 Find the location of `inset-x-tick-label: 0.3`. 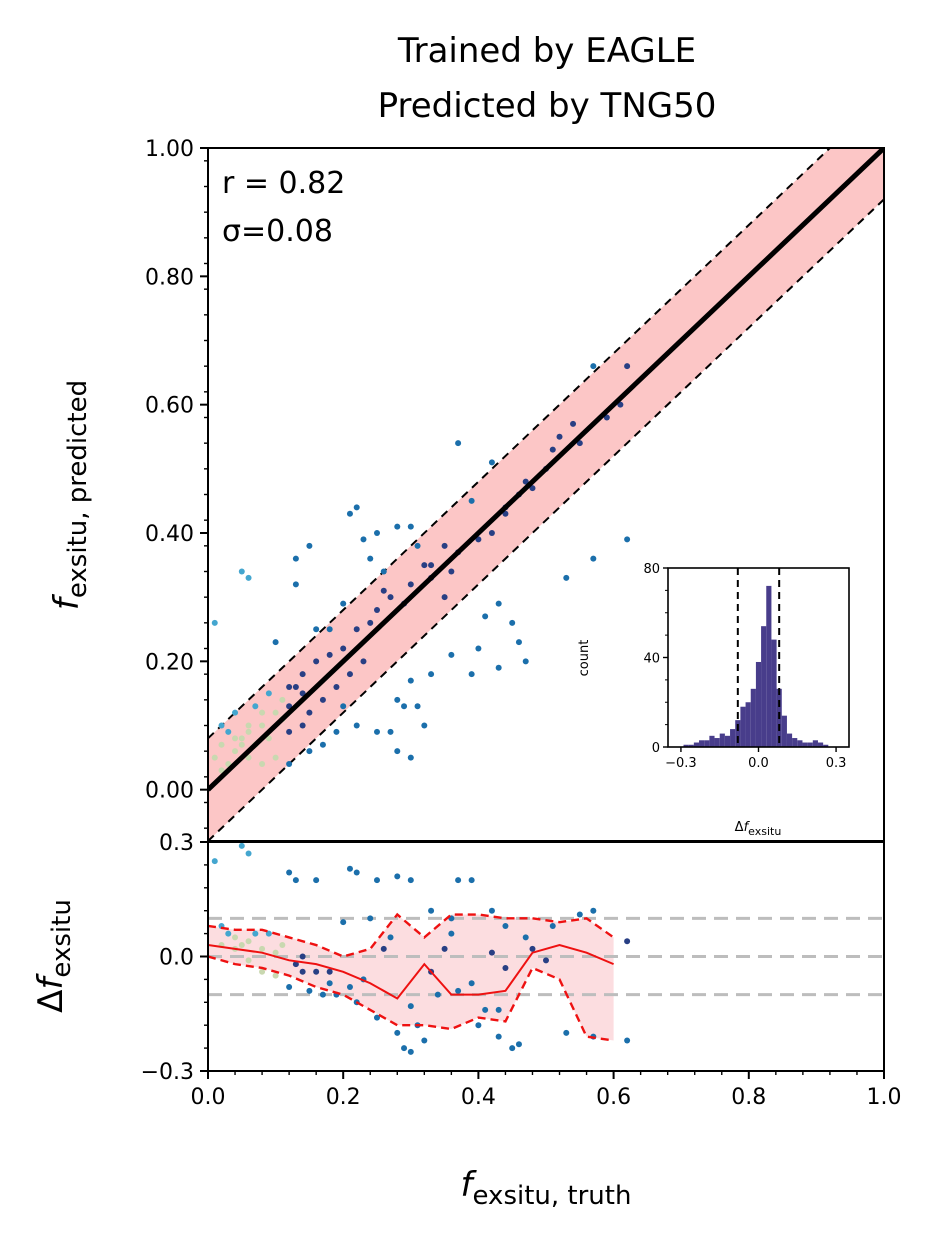

inset-x-tick-label: 0.3 is located at coordinates (836, 763).